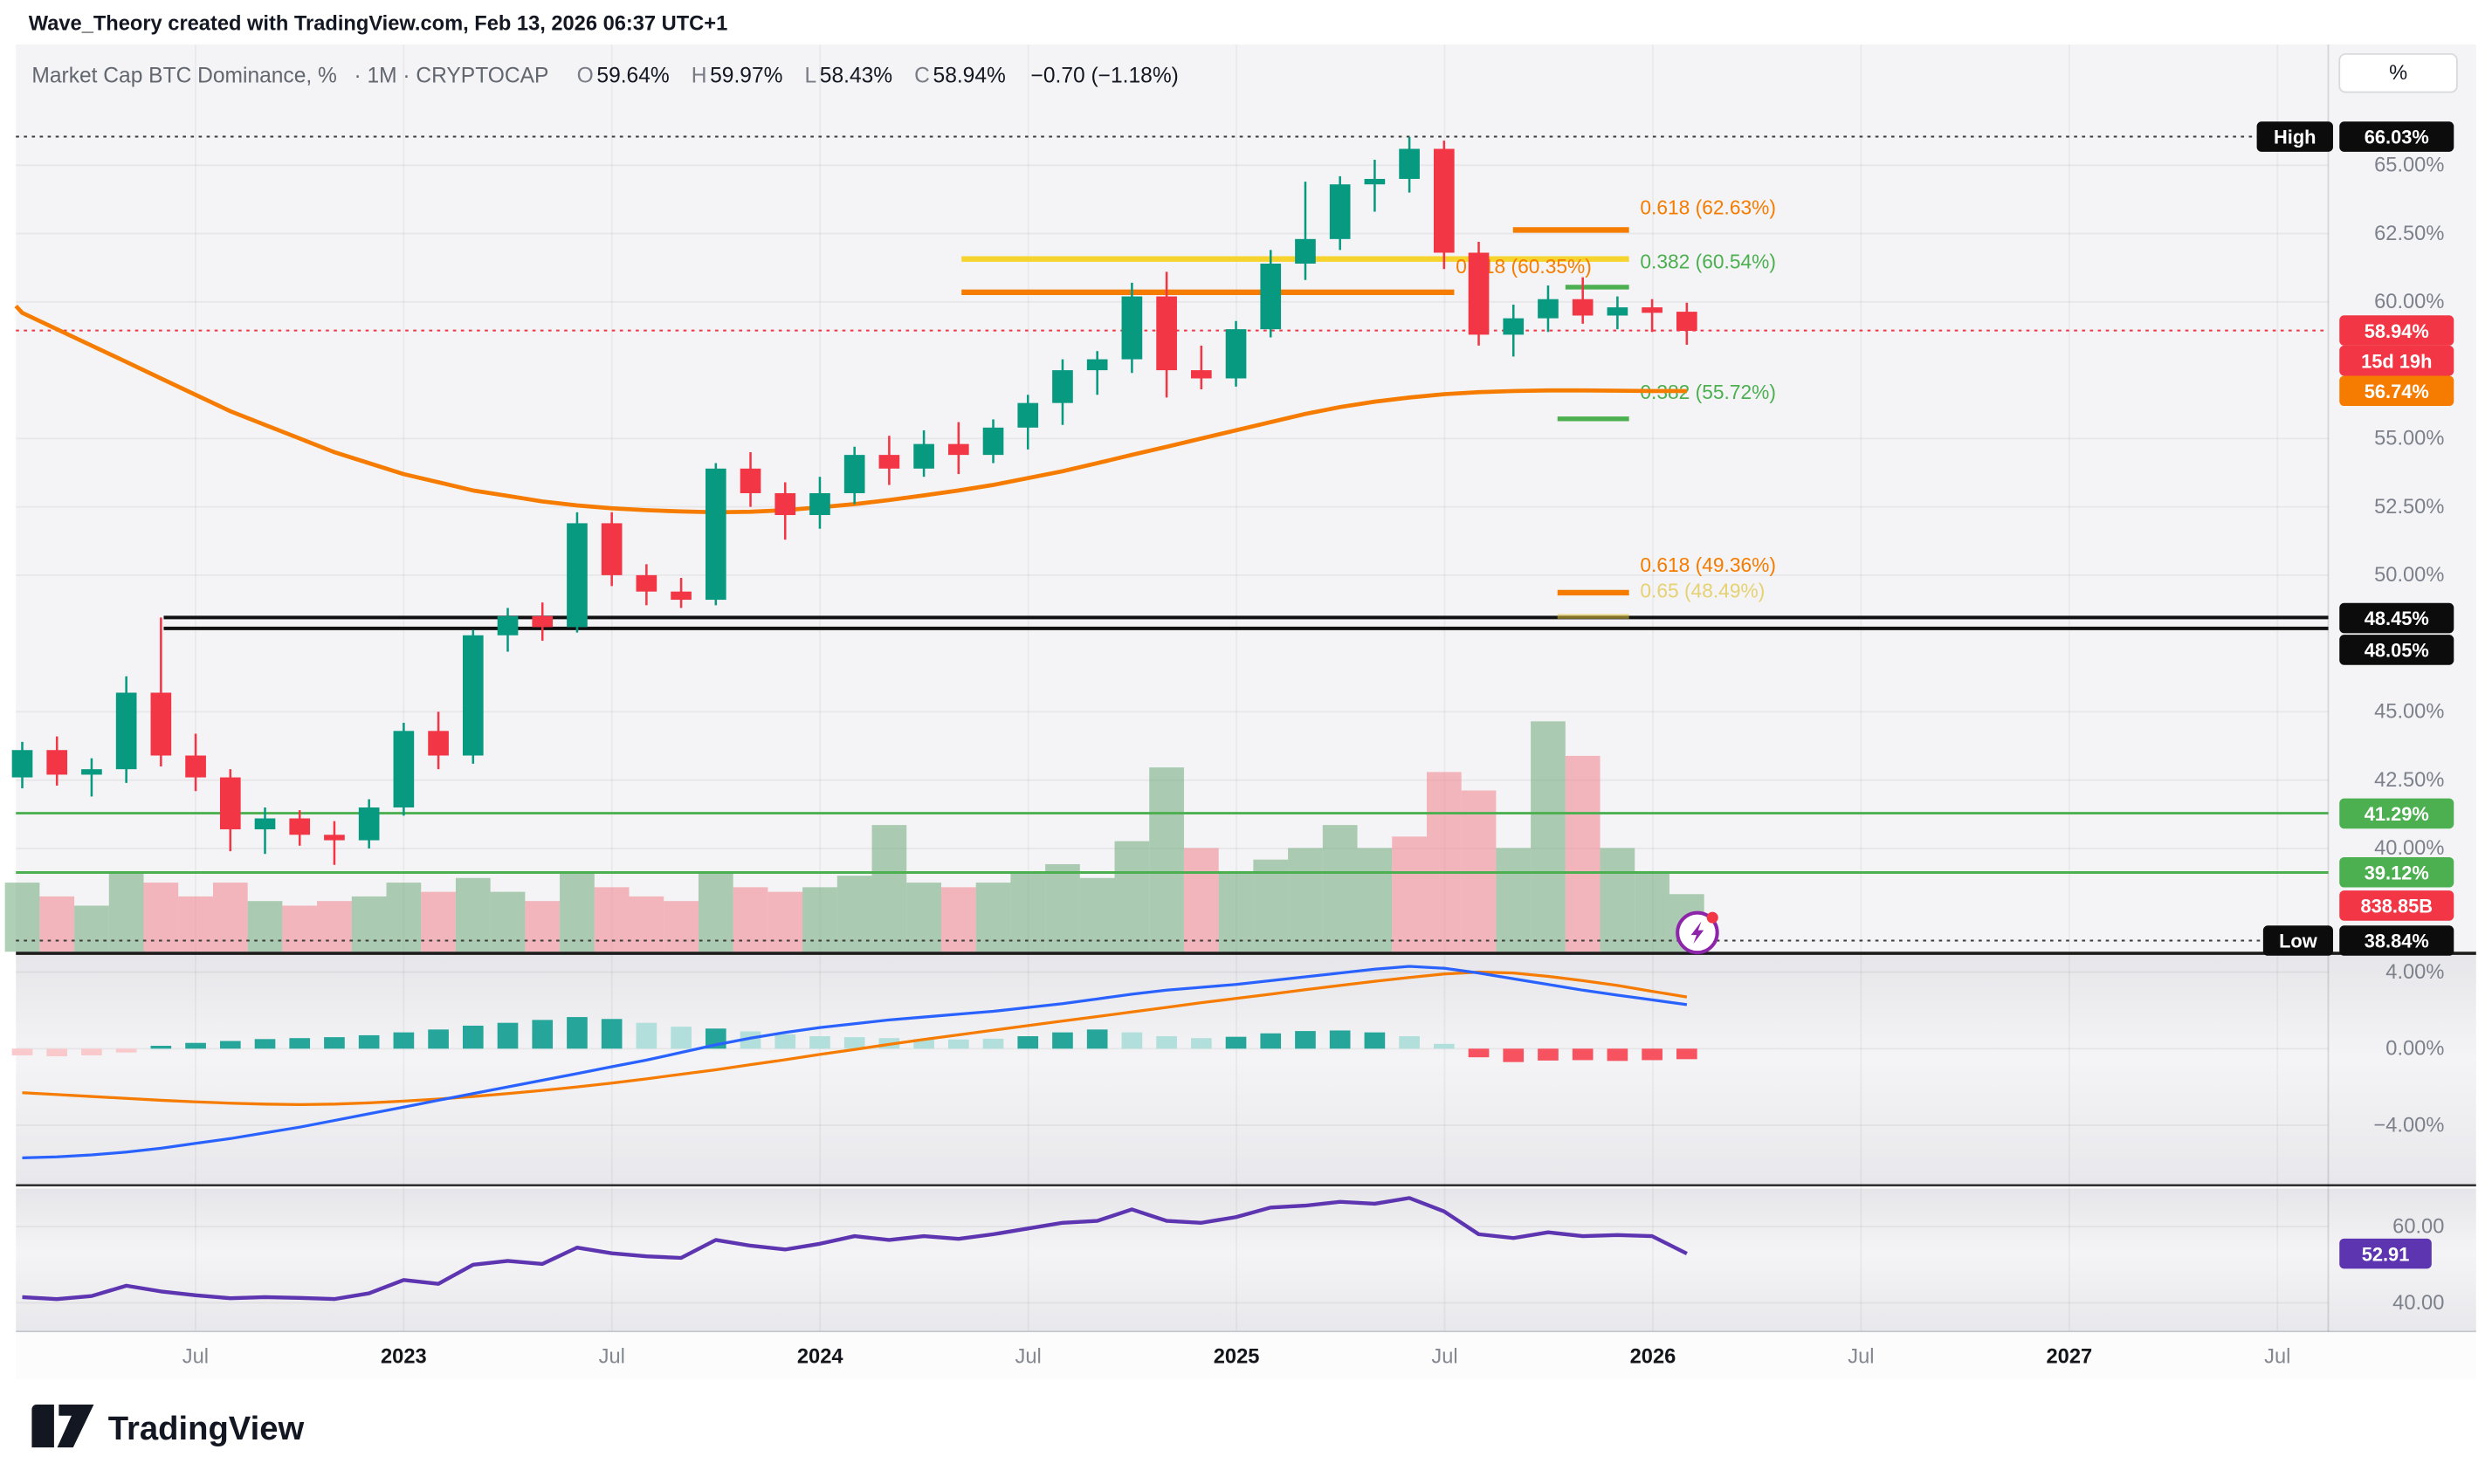 The image size is (2492, 1484). What do you see at coordinates (2418, 1303) in the screenshot?
I see `rsi-tick-label: 40.00` at bounding box center [2418, 1303].